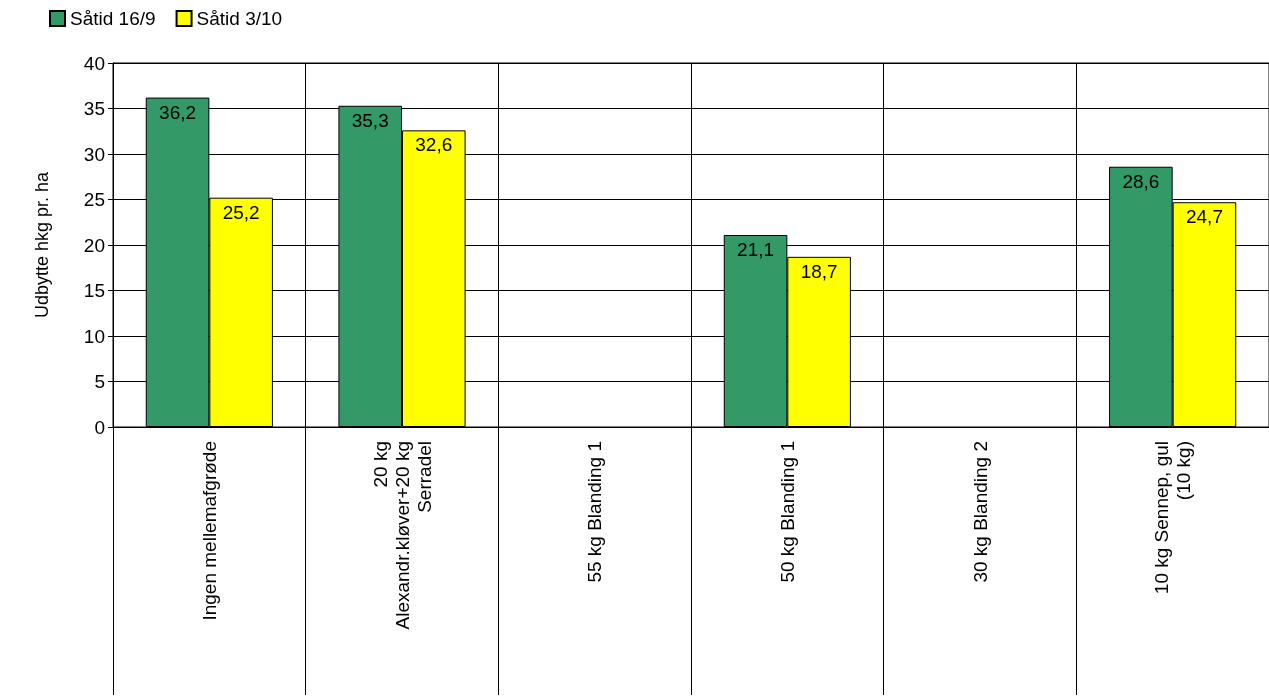 The height and width of the screenshot is (696, 1269). What do you see at coordinates (94, 290) in the screenshot?
I see `y-tick-label: 15` at bounding box center [94, 290].